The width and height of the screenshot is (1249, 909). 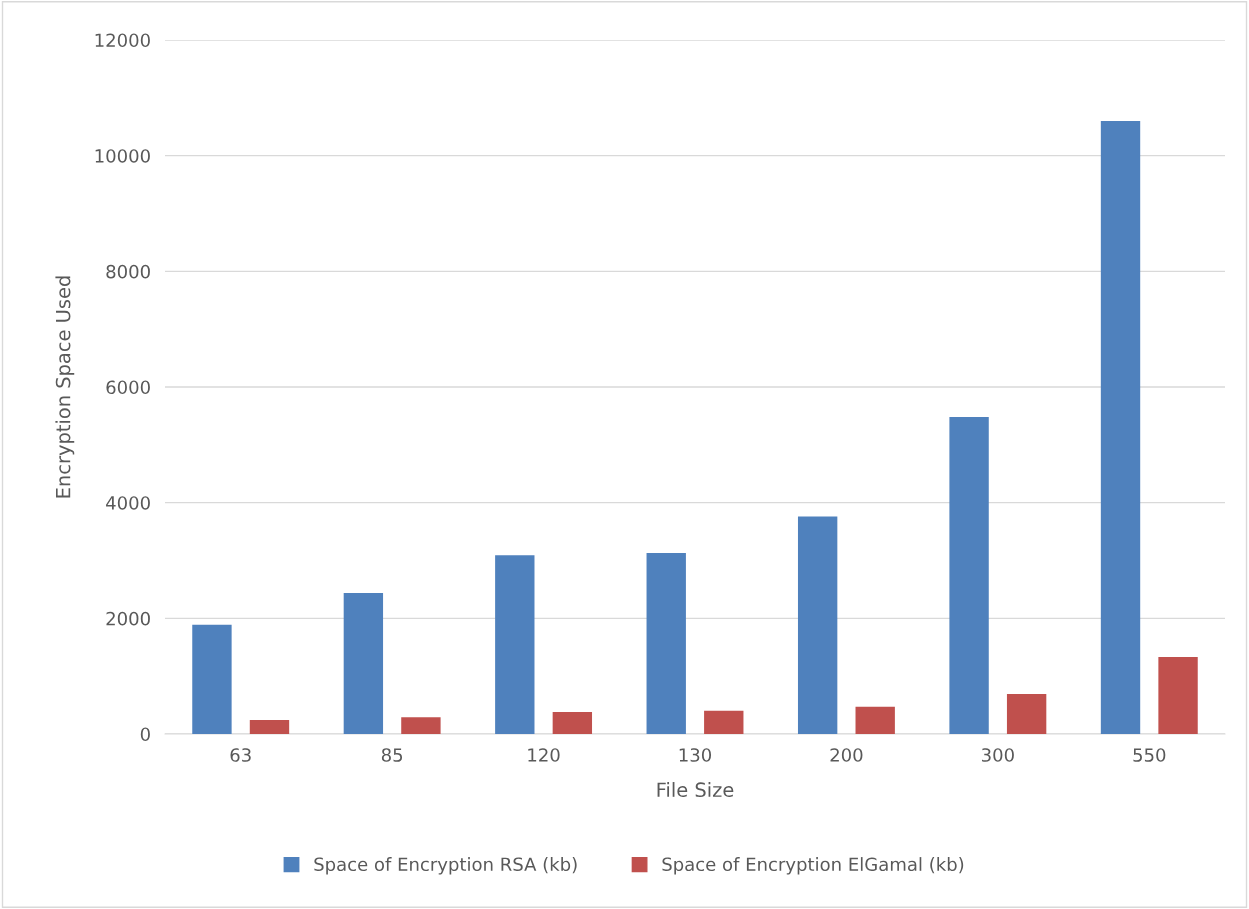 I want to click on x-tick-label: 550, so click(x=1149, y=755).